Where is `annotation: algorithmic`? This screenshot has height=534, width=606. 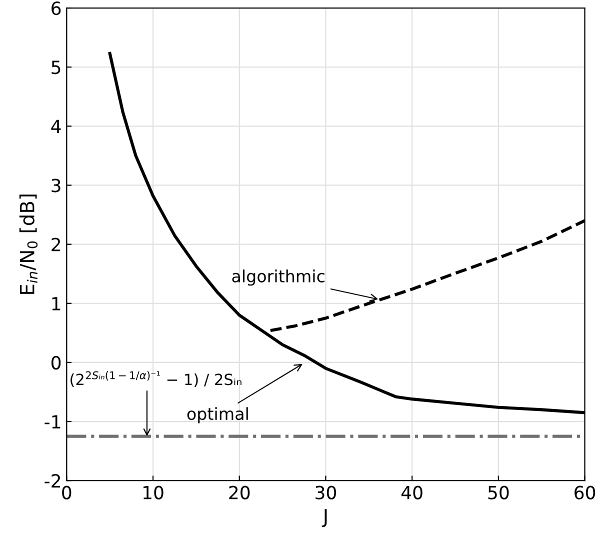
annotation: algorithmic is located at coordinates (278, 278).